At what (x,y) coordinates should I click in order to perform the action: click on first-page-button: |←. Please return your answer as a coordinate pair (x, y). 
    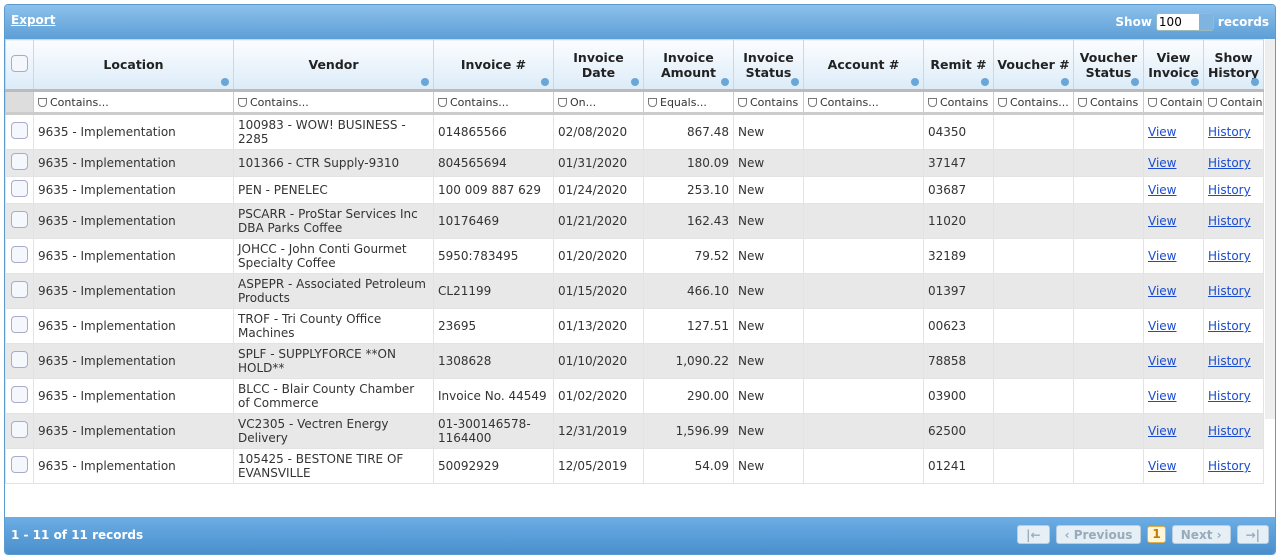
    Looking at the image, I should click on (1033, 534).